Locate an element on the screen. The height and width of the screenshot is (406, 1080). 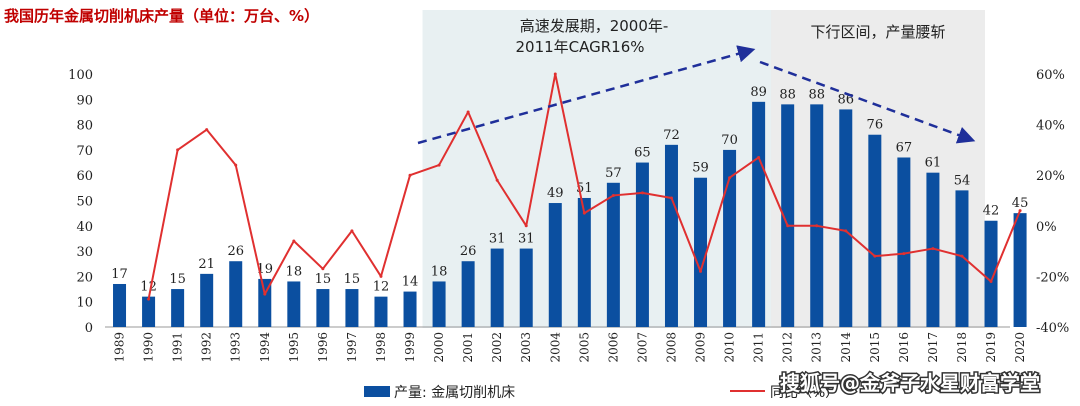
y-right-tick-label: 0% is located at coordinates (1046, 227).